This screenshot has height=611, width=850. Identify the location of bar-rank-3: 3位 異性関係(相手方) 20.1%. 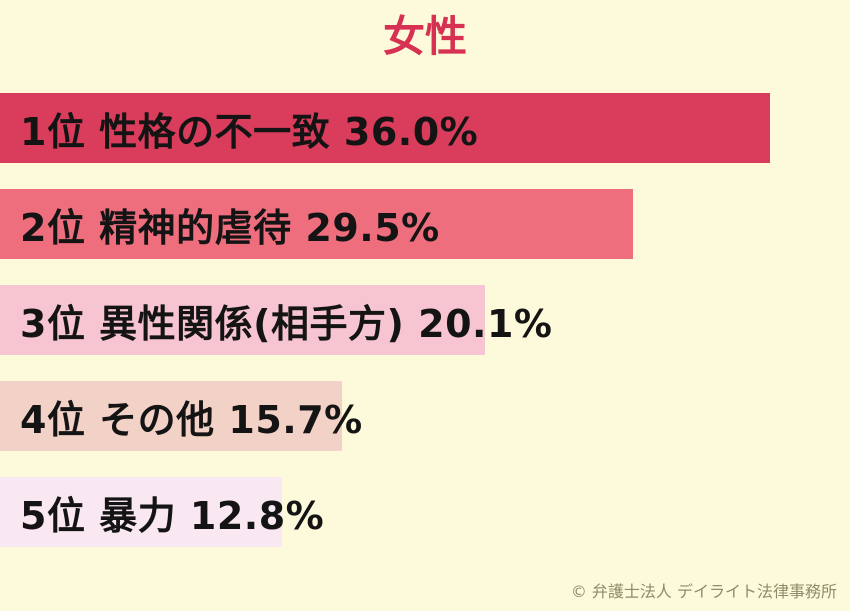
(276, 320).